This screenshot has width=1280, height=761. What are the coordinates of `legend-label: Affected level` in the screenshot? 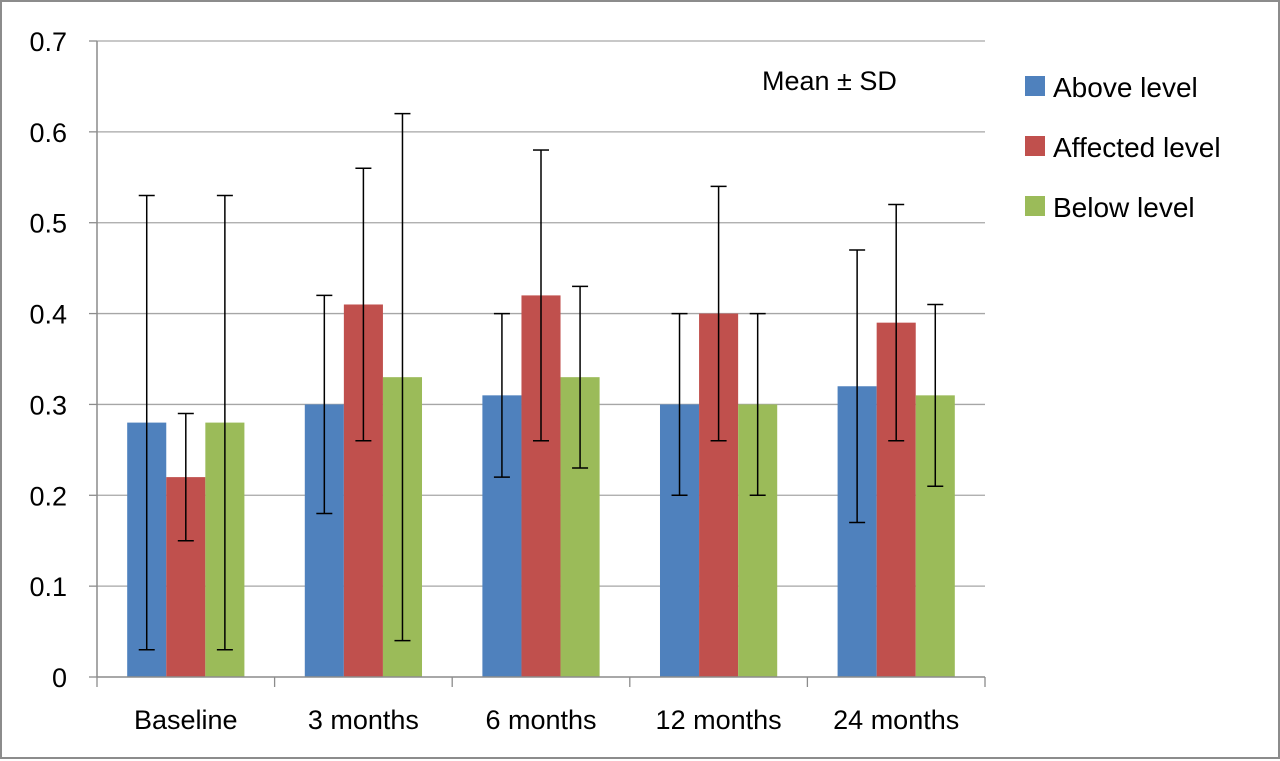 It's located at (1137, 147).